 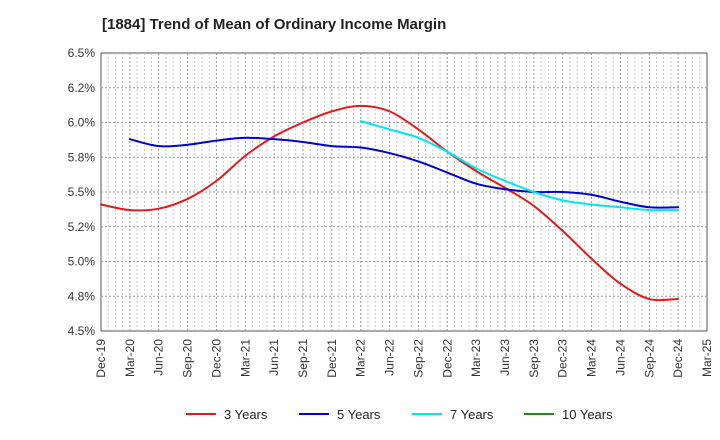 I want to click on y-tick-label: 5.5%, so click(x=82, y=192).